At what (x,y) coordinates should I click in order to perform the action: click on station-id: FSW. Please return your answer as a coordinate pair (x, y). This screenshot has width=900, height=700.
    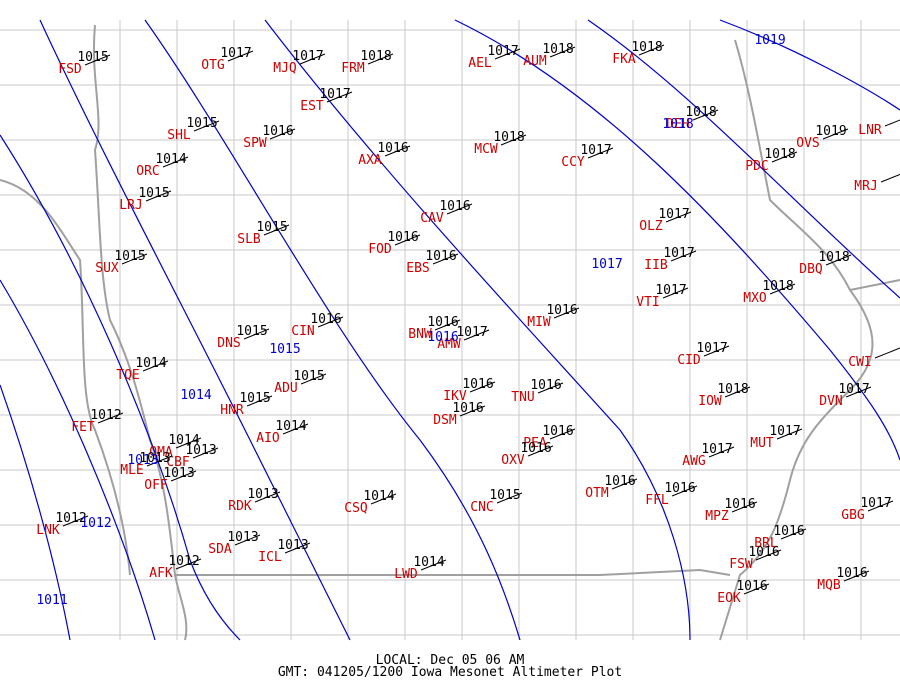
    Looking at the image, I should click on (741, 564).